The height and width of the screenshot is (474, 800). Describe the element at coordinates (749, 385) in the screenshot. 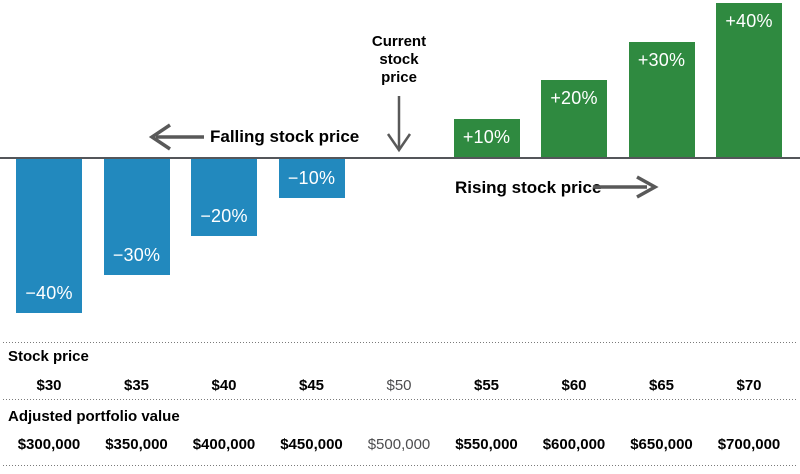

I see `stock-price-cell-8: $70` at that location.